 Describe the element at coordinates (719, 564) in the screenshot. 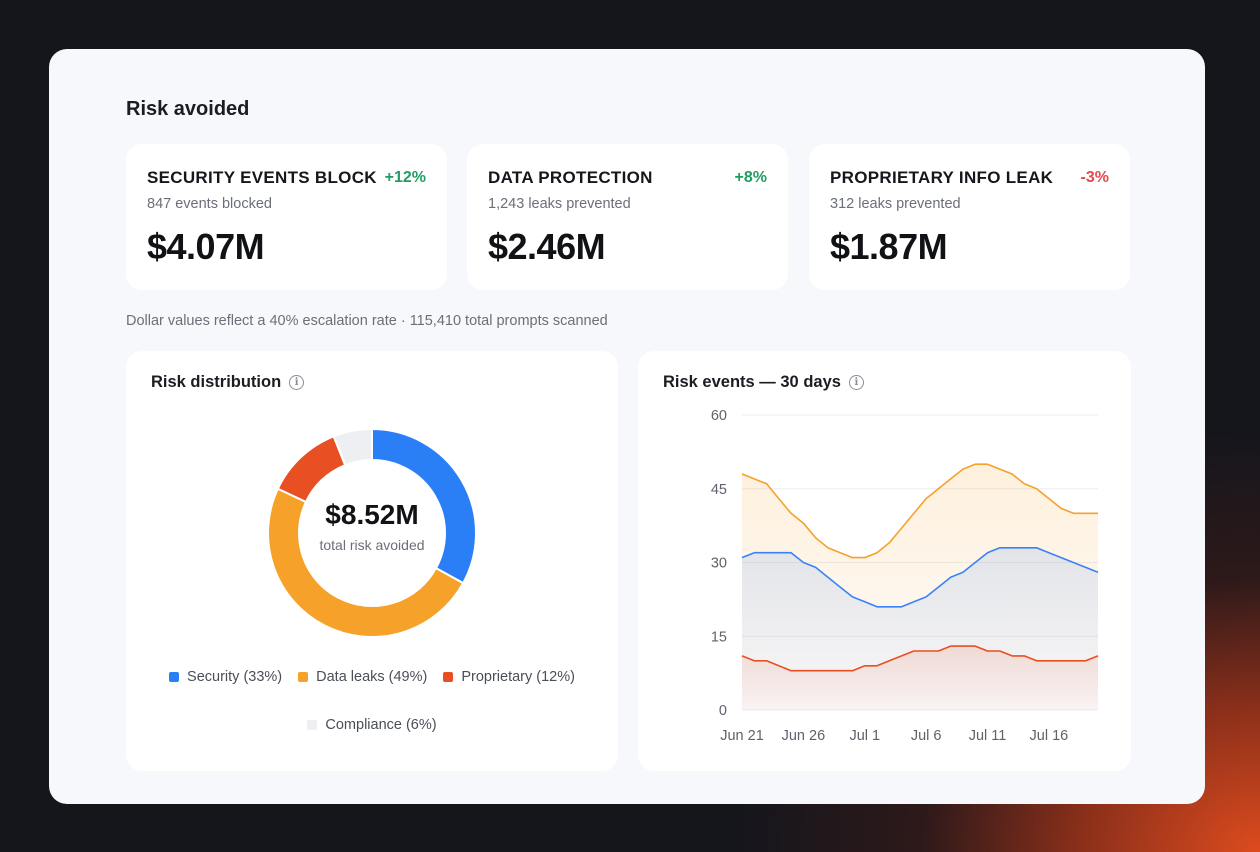

I see `y-tick-label: 30` at that location.